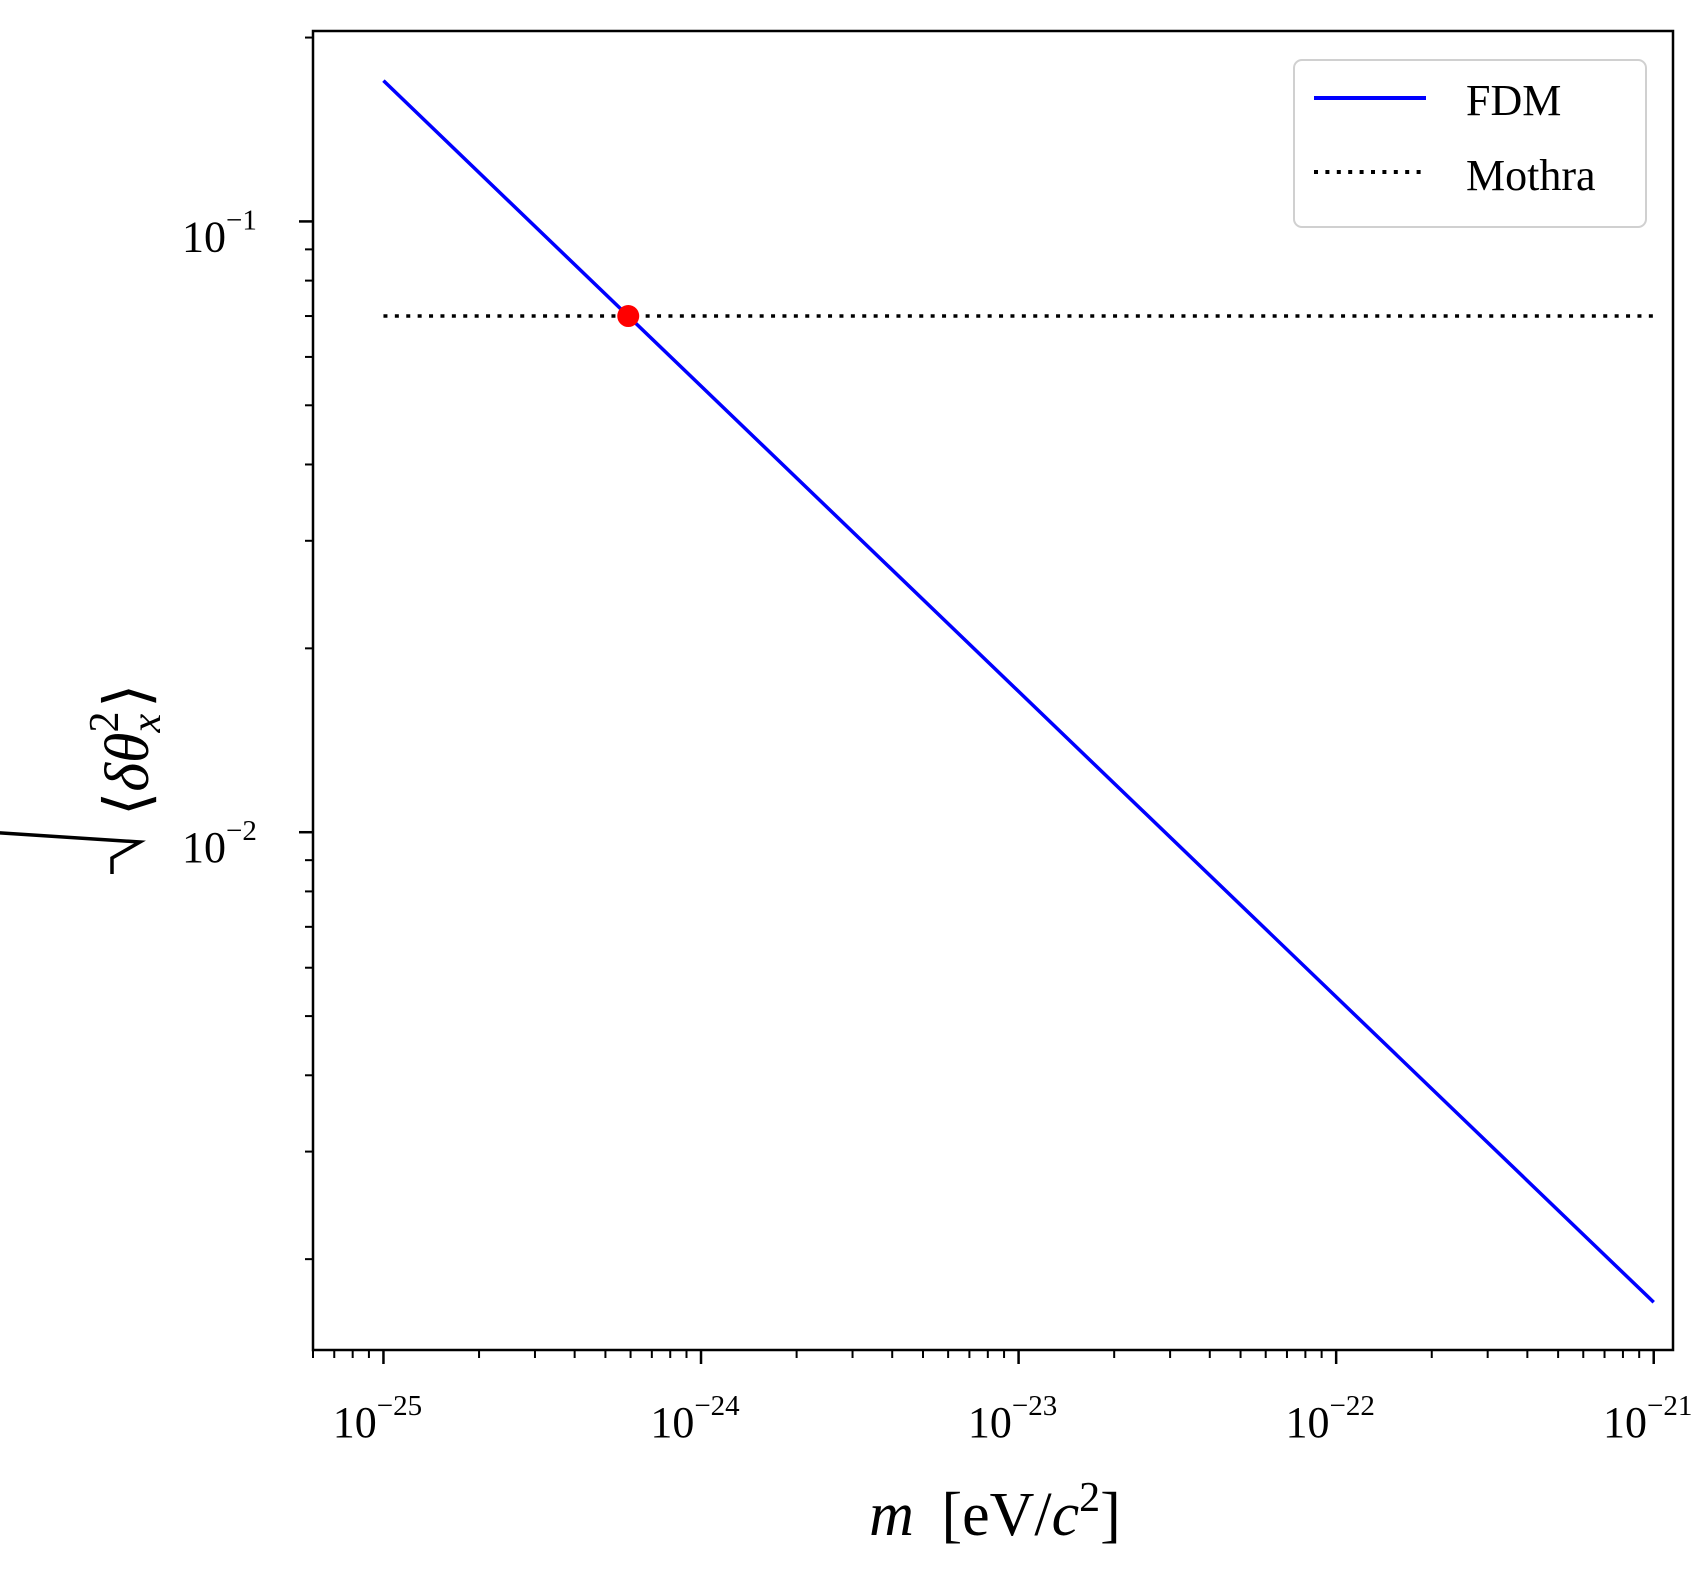 Image resolution: width=1695 pixels, height=1576 pixels. I want to click on legend: FDM Mothra, so click(1470, 143).